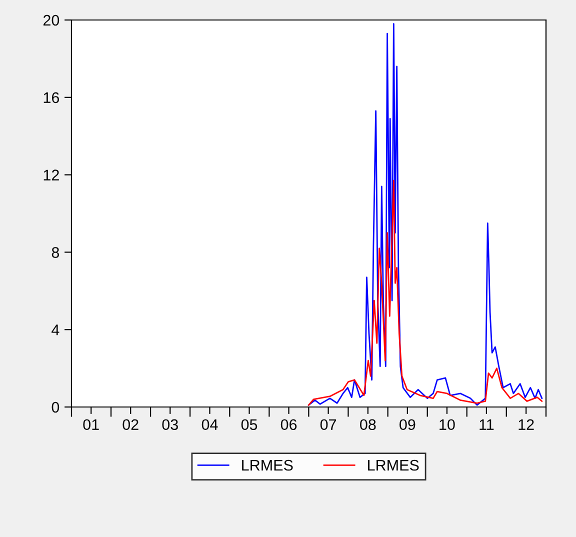  Describe the element at coordinates (249, 424) in the screenshot. I see `x-tick-label: 05` at that location.